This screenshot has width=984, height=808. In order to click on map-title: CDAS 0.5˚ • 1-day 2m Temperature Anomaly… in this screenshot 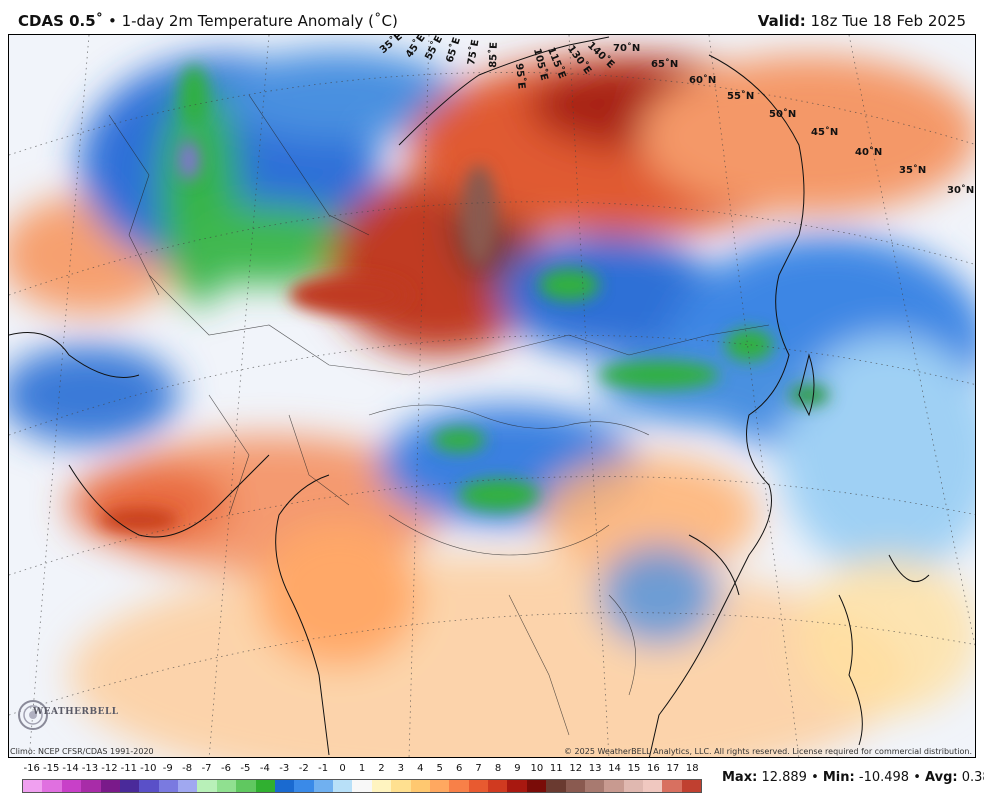, I will do `click(208, 21)`.